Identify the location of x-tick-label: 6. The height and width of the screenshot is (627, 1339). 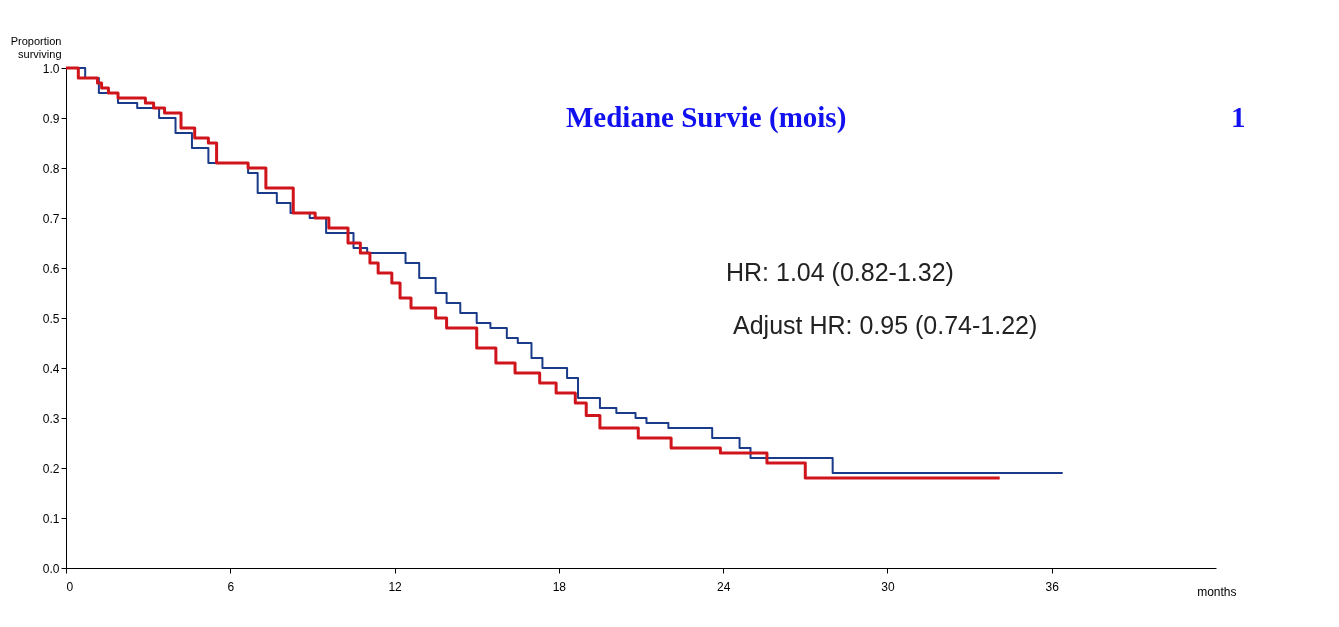
(231, 586).